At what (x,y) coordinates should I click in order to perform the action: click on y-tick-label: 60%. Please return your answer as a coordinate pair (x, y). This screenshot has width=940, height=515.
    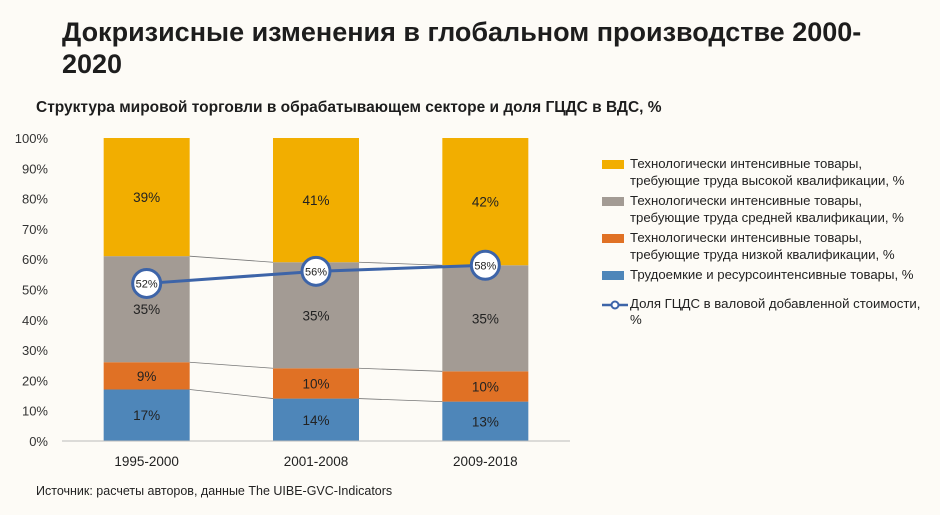
    Looking at the image, I should click on (35, 259).